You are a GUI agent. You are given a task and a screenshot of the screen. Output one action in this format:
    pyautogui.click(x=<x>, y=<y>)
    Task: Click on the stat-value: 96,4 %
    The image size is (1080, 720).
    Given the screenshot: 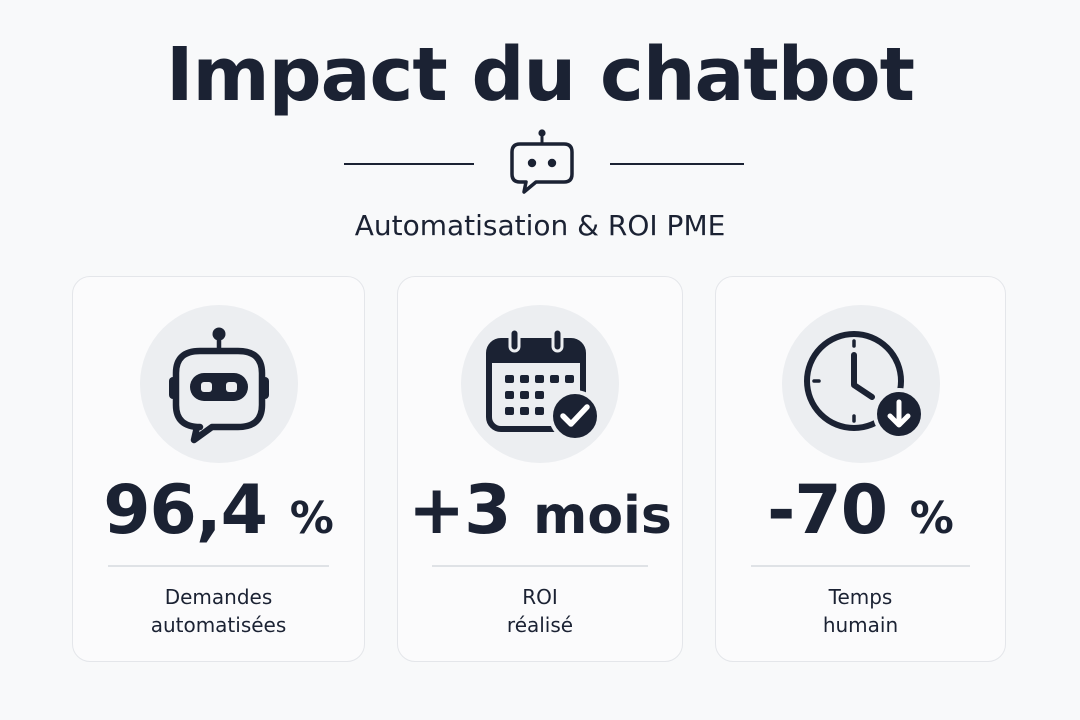 What is the action you would take?
    pyautogui.click(x=218, y=510)
    